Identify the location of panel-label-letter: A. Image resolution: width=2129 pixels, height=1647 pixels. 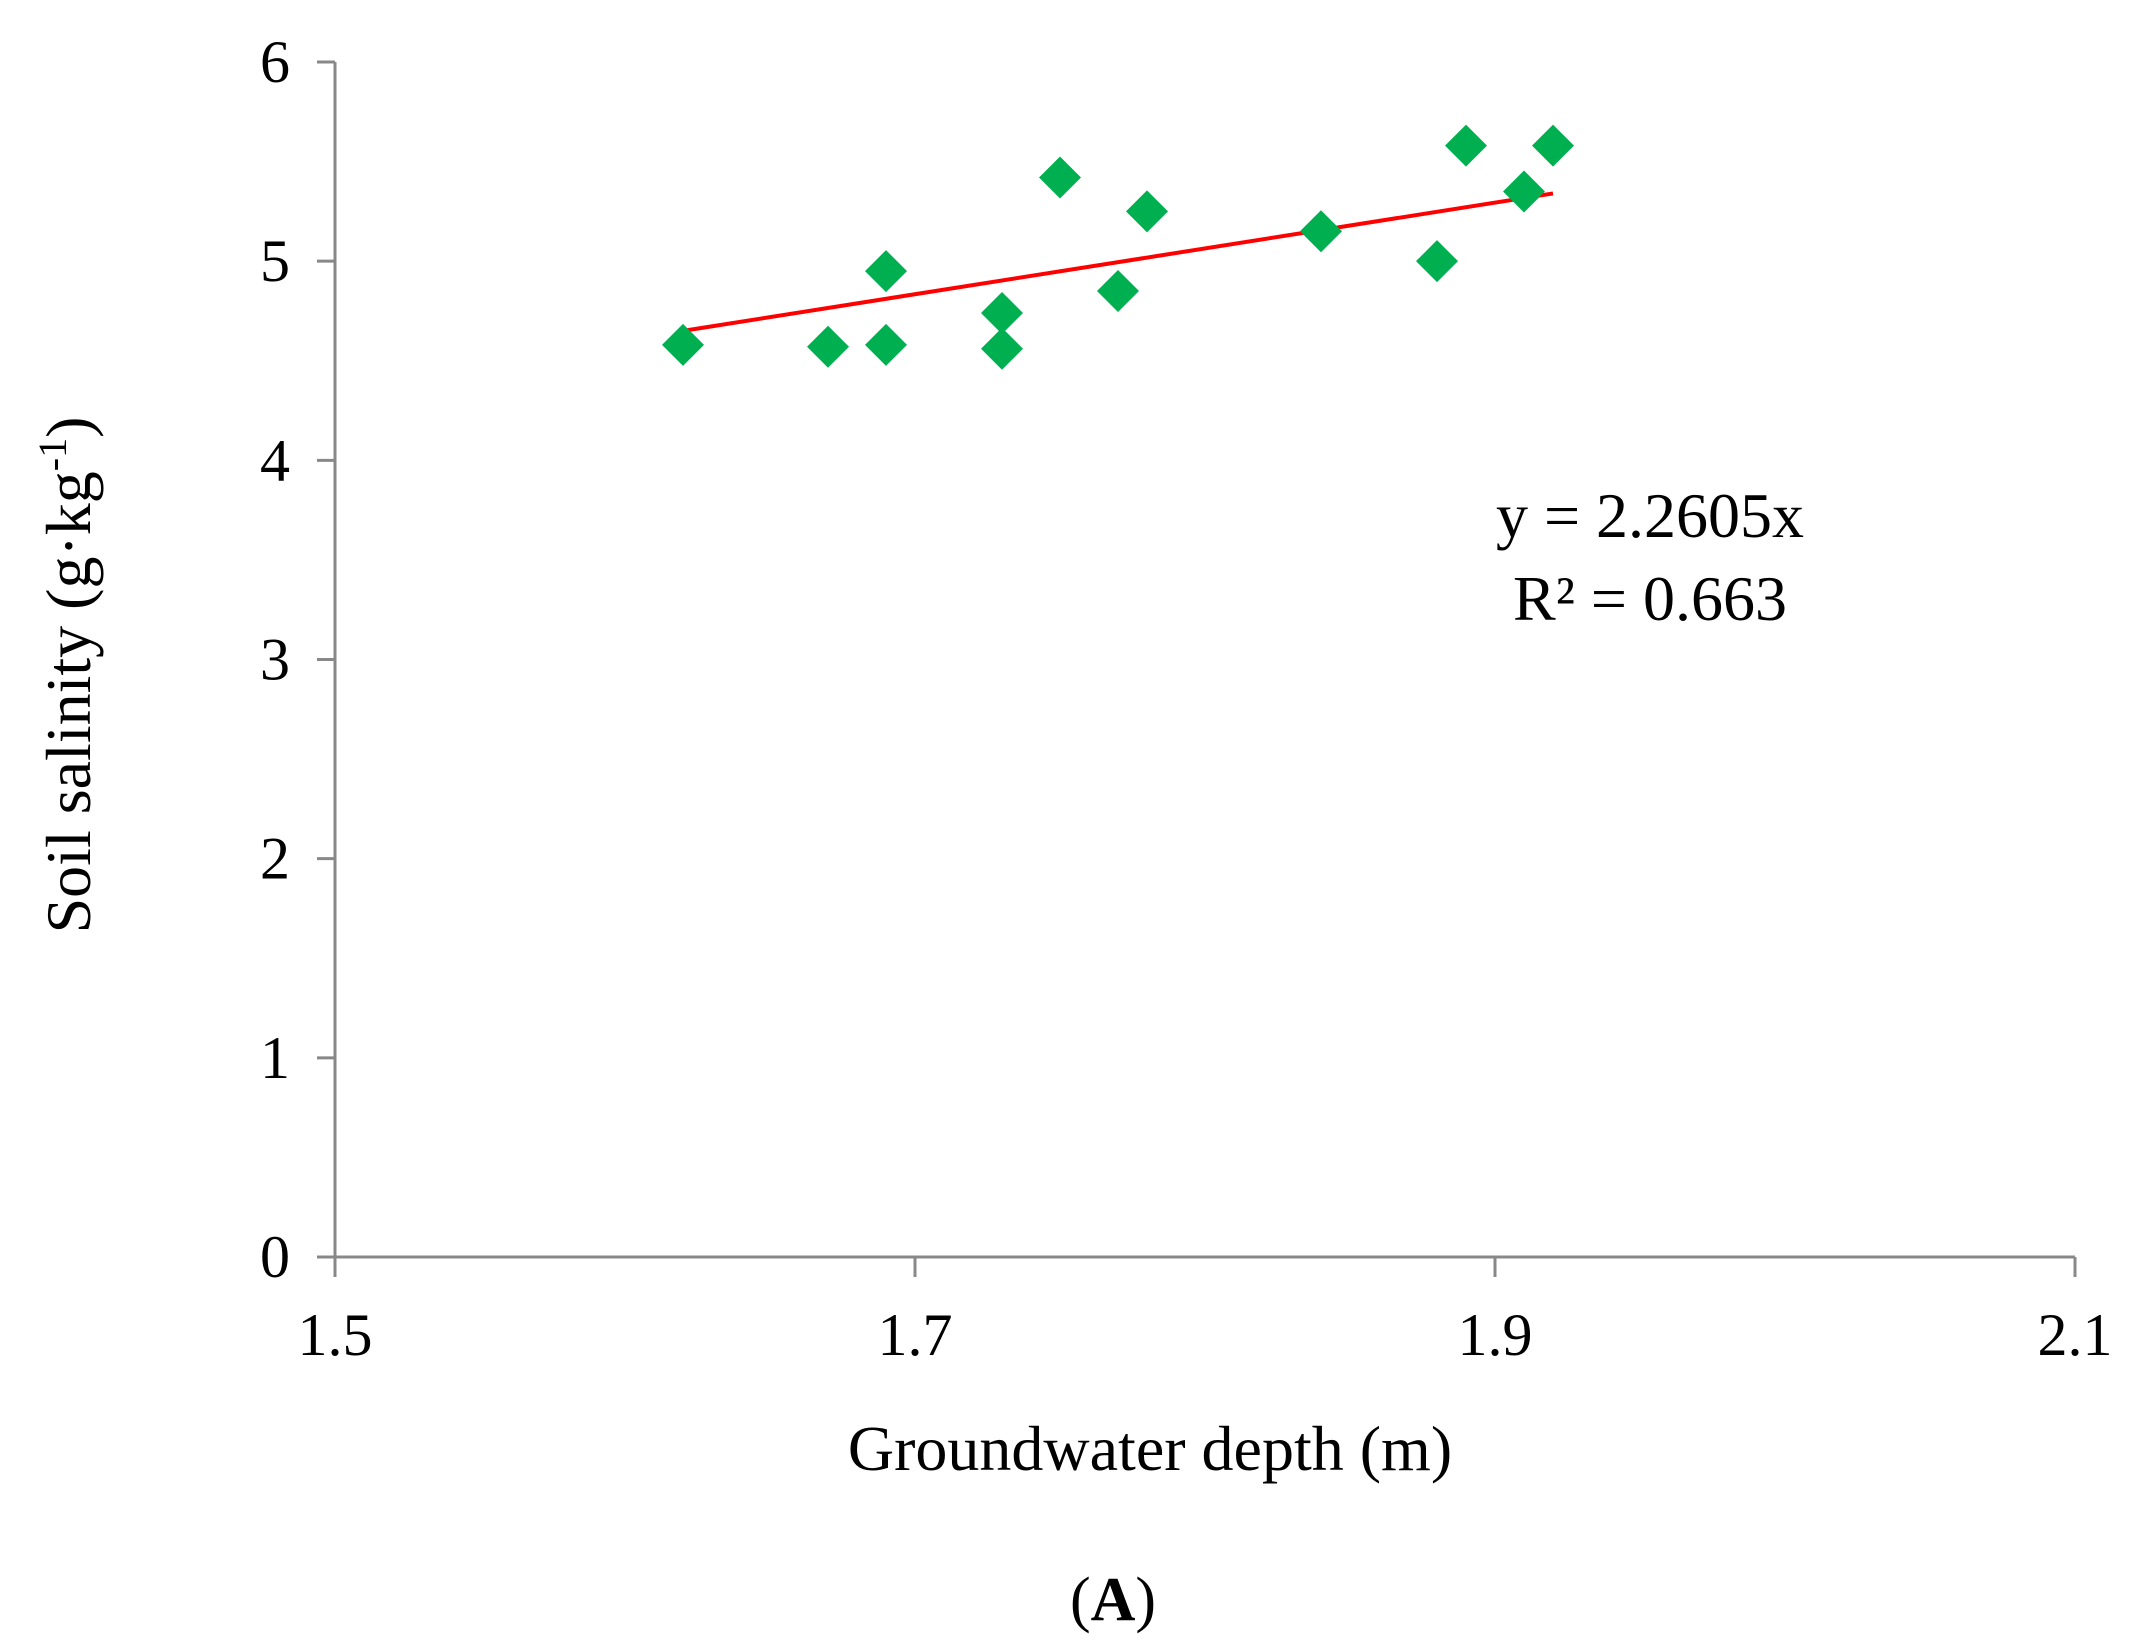
(1113, 1600).